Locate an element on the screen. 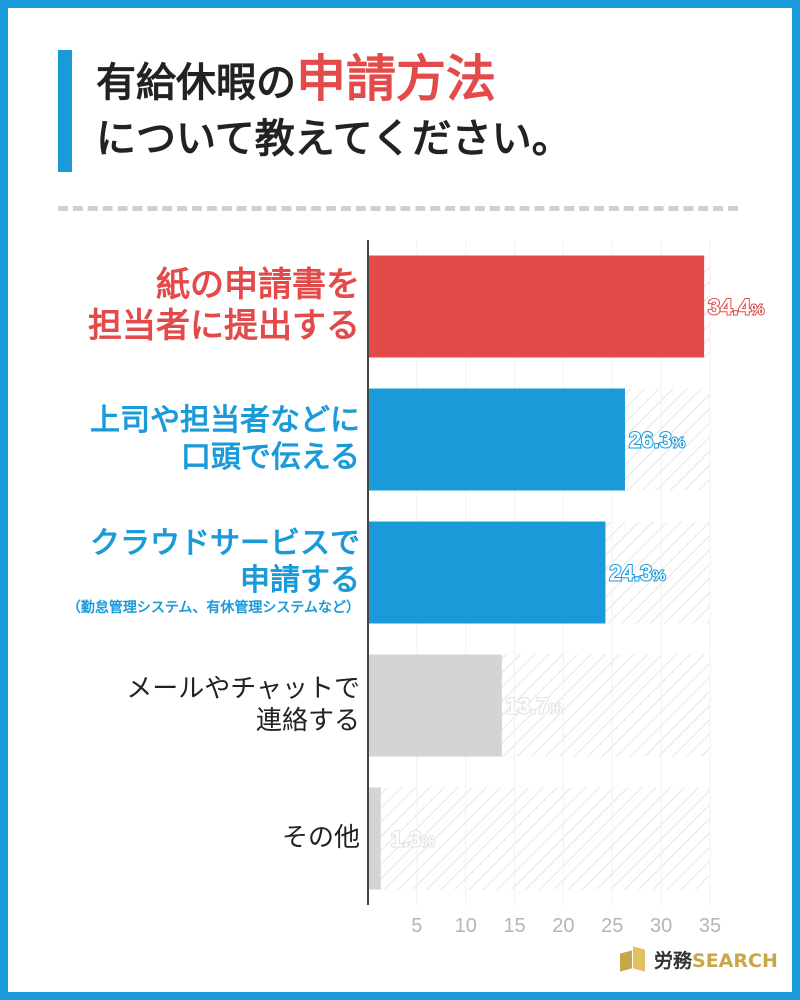  category-label: その他 is located at coordinates (321, 839).